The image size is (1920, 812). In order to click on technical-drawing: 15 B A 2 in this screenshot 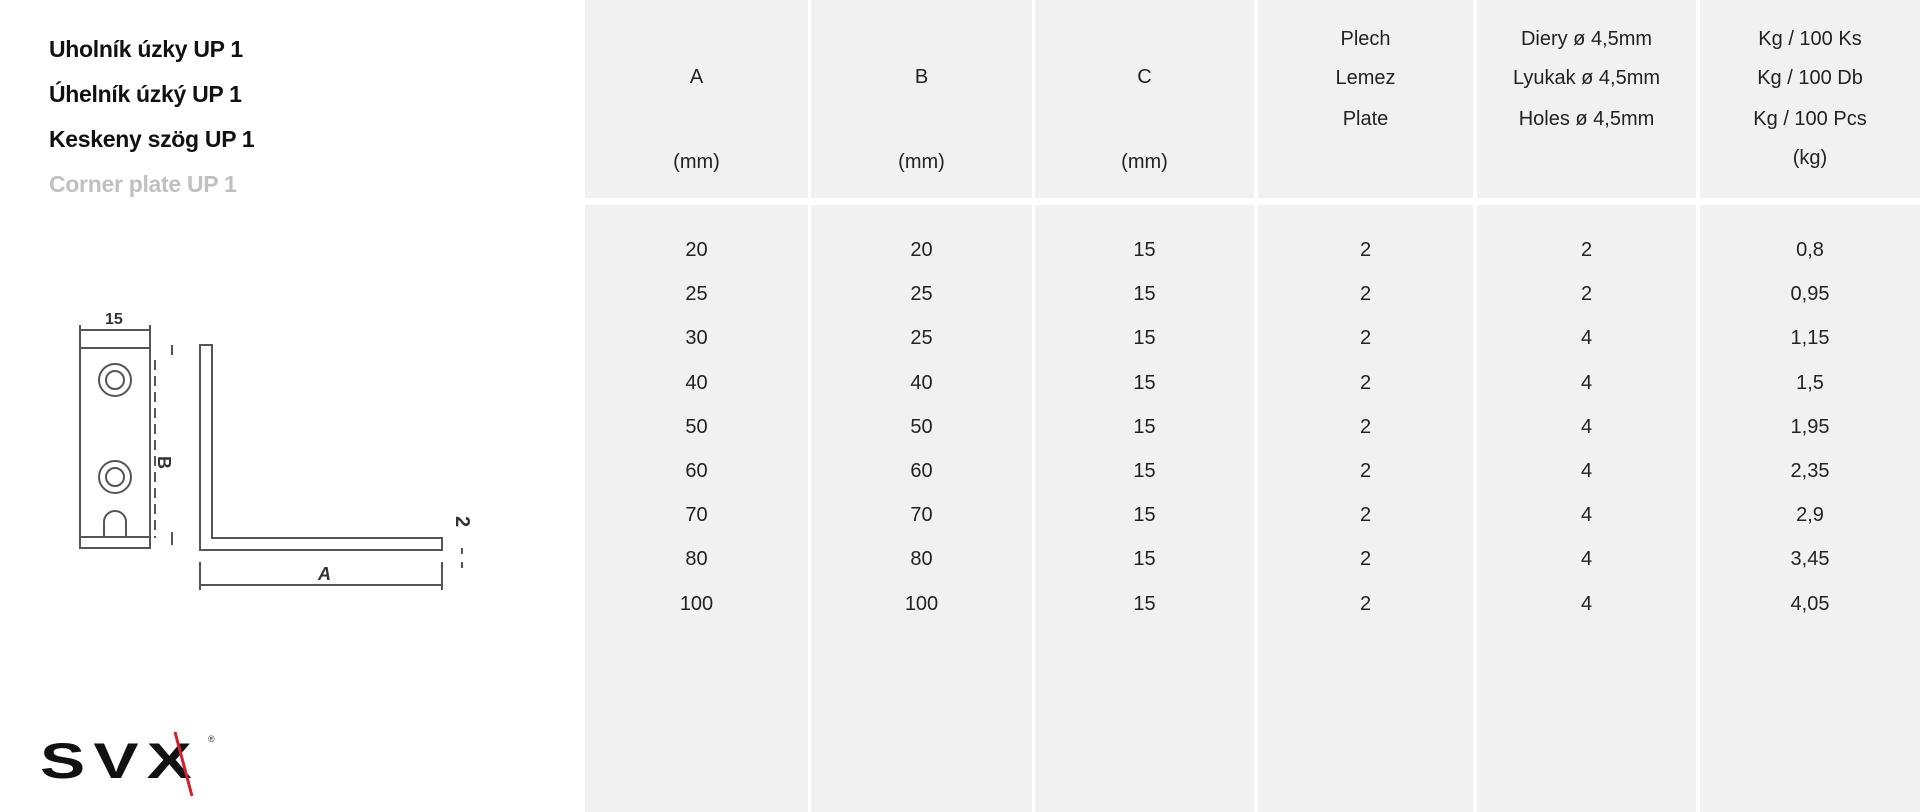, I will do `click(276, 450)`.